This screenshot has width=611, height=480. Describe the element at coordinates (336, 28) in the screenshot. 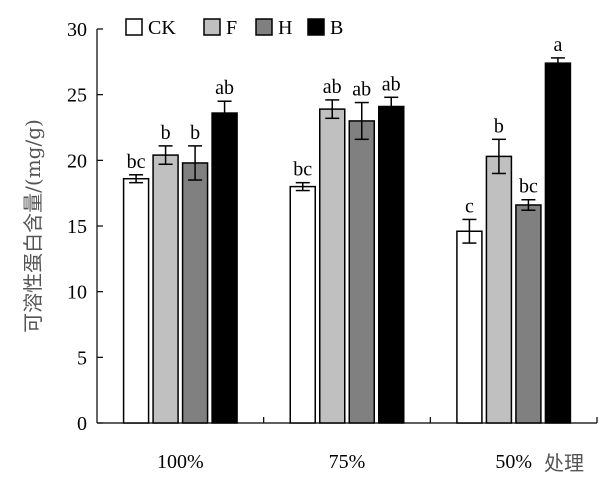

I see `legend-label: B` at that location.